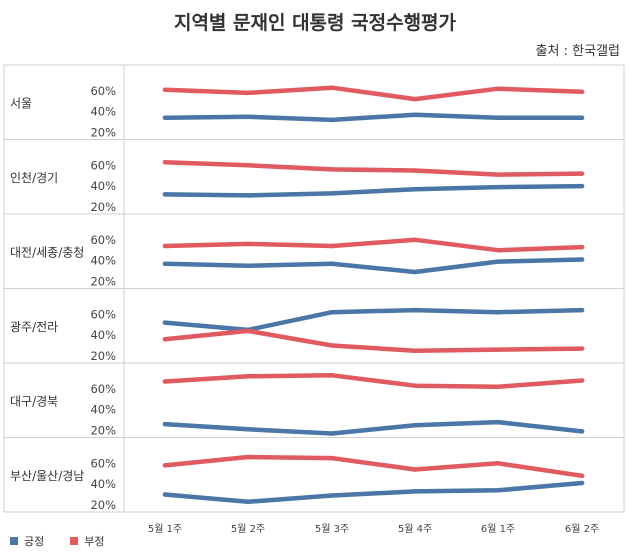 The width and height of the screenshot is (630, 554). Describe the element at coordinates (34, 177) in the screenshot. I see `region-label: 인천/경기` at that location.